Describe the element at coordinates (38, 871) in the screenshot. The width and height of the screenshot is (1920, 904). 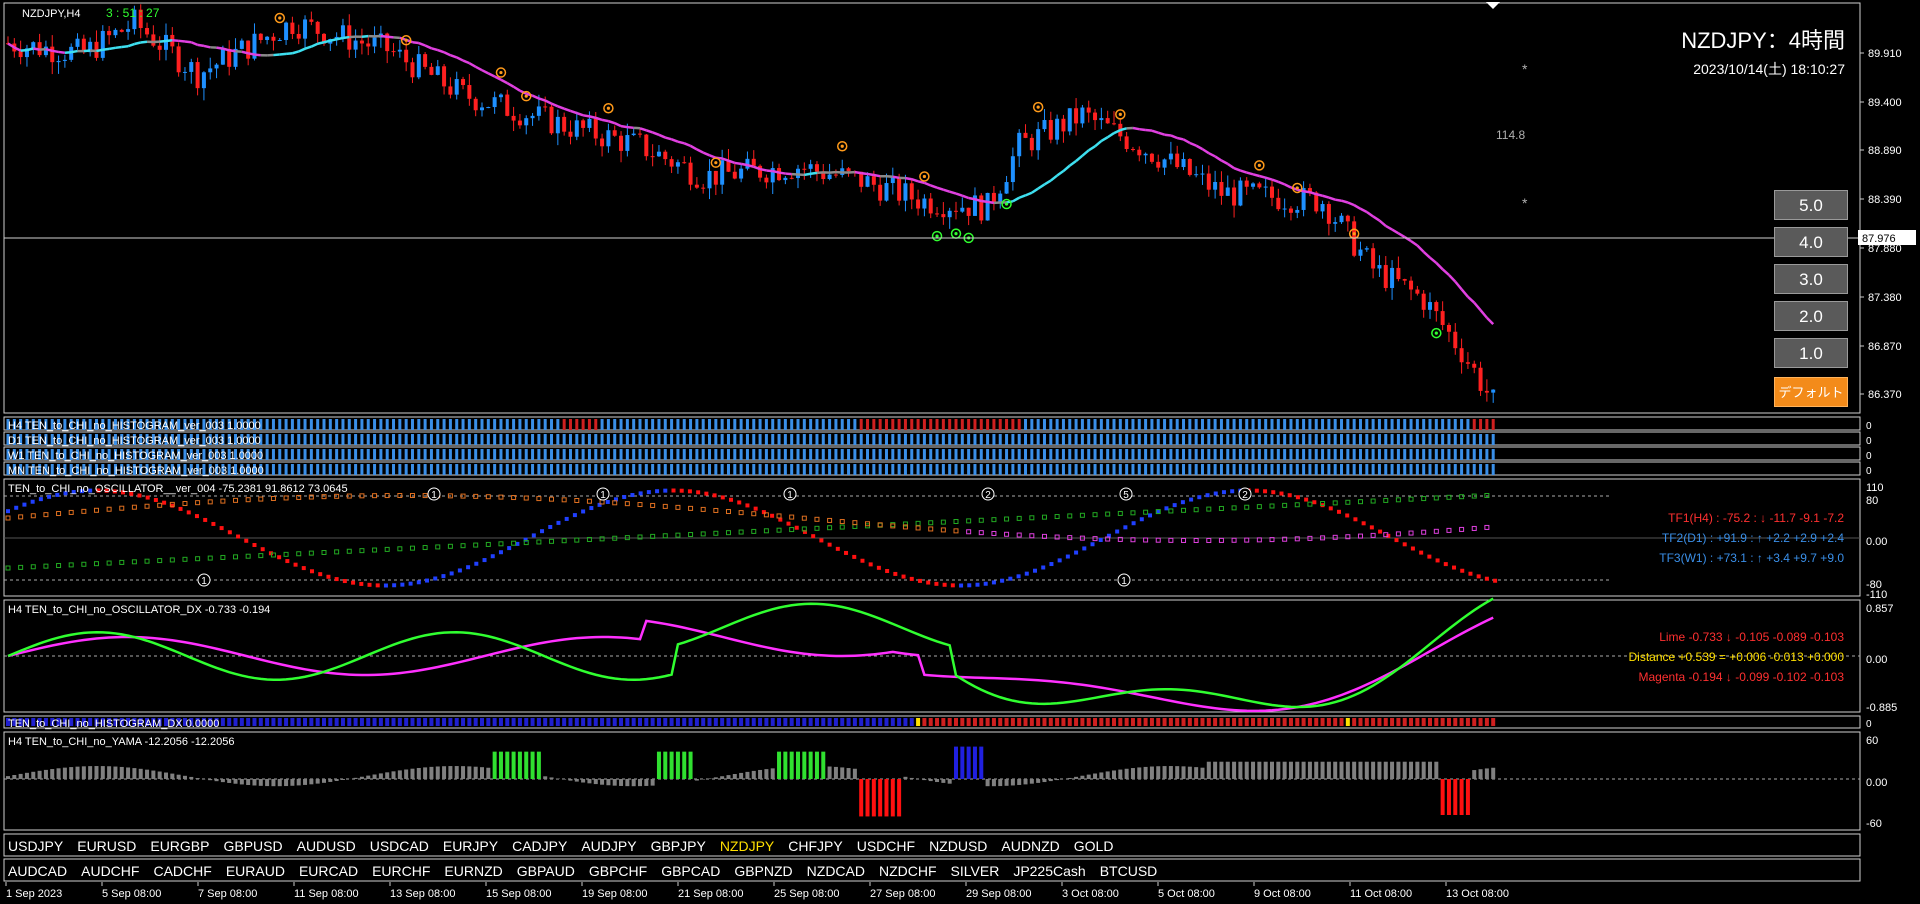
I see `symbol-audcad: AUDCAD` at that location.